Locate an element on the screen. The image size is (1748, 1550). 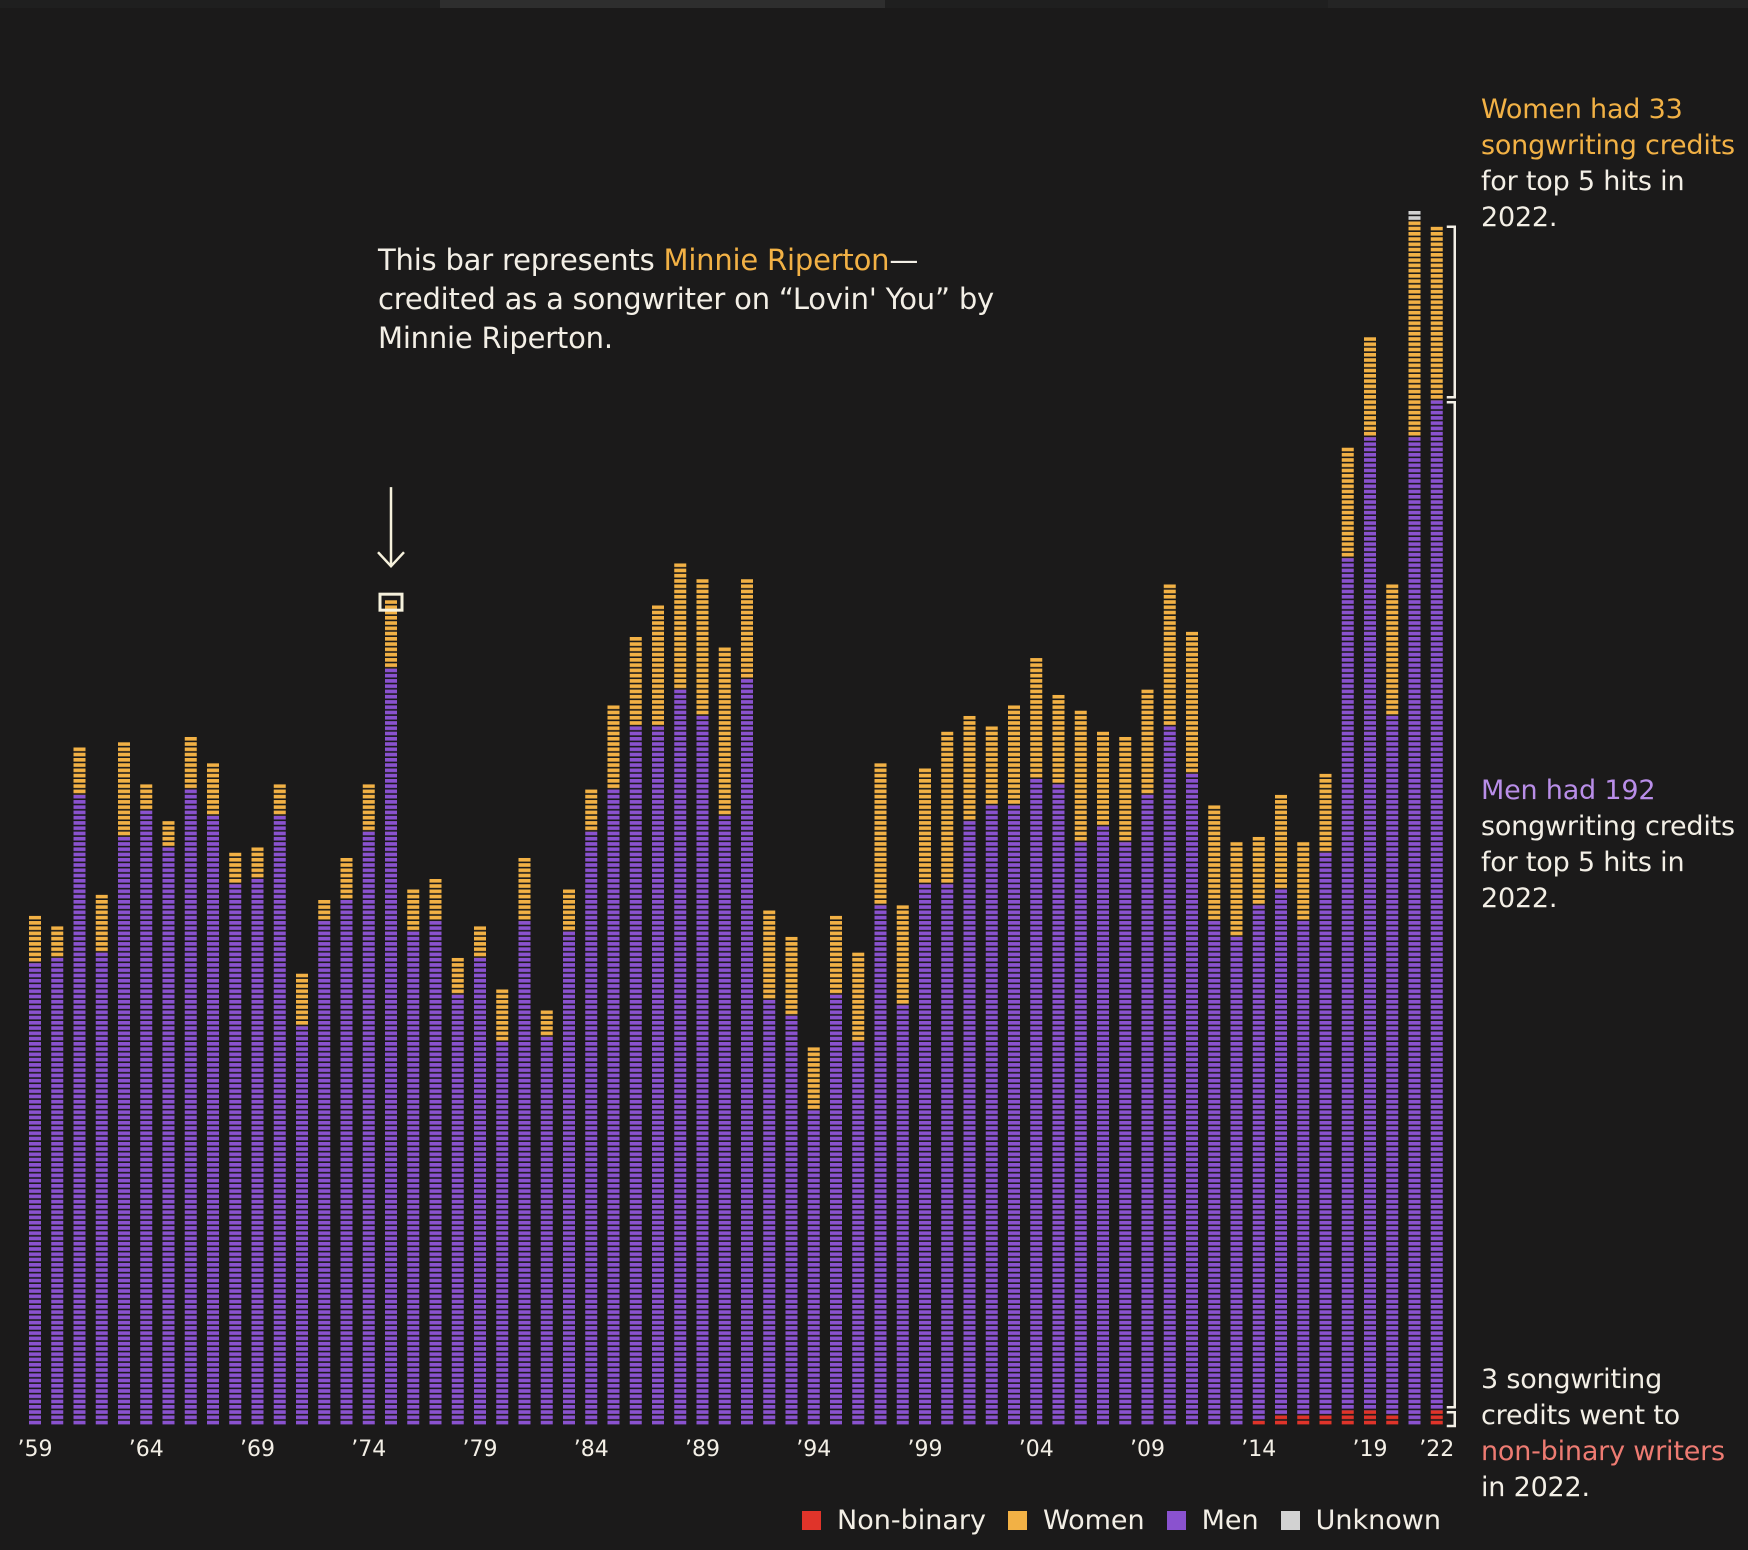
bar-segment-women-2010 is located at coordinates (1169, 655).